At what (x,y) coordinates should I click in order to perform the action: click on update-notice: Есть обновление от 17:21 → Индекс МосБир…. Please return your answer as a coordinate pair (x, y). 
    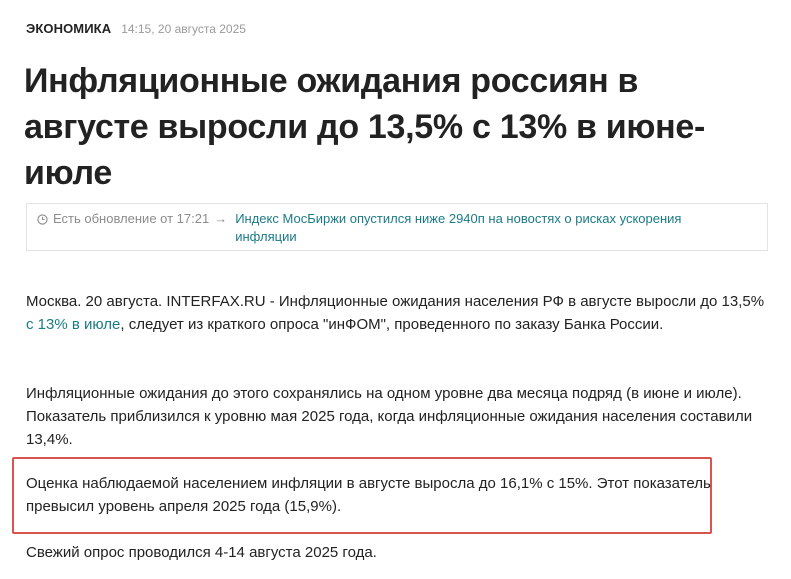
    Looking at the image, I should click on (397, 227).